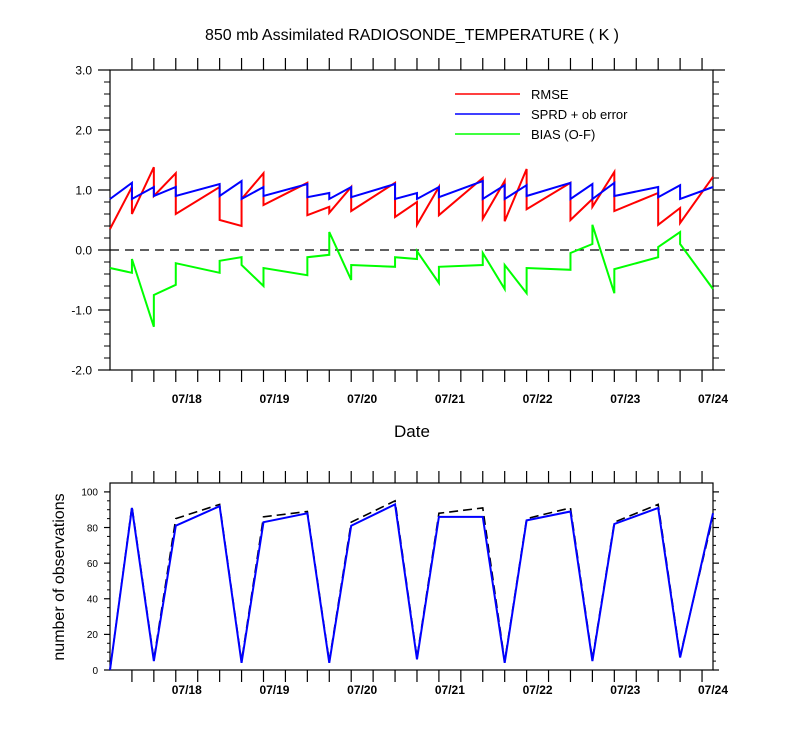 The height and width of the screenshot is (750, 800). What do you see at coordinates (81, 371) in the screenshot?
I see `y-tick-label: -2.0` at bounding box center [81, 371].